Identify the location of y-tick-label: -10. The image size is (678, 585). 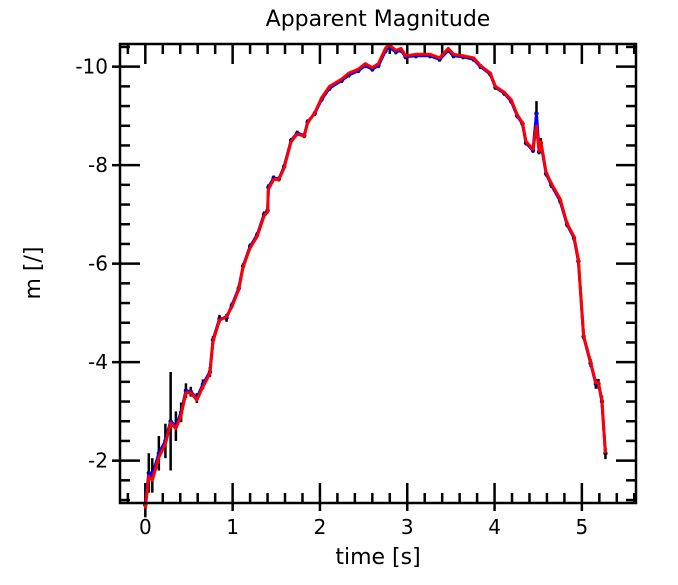
(91, 67).